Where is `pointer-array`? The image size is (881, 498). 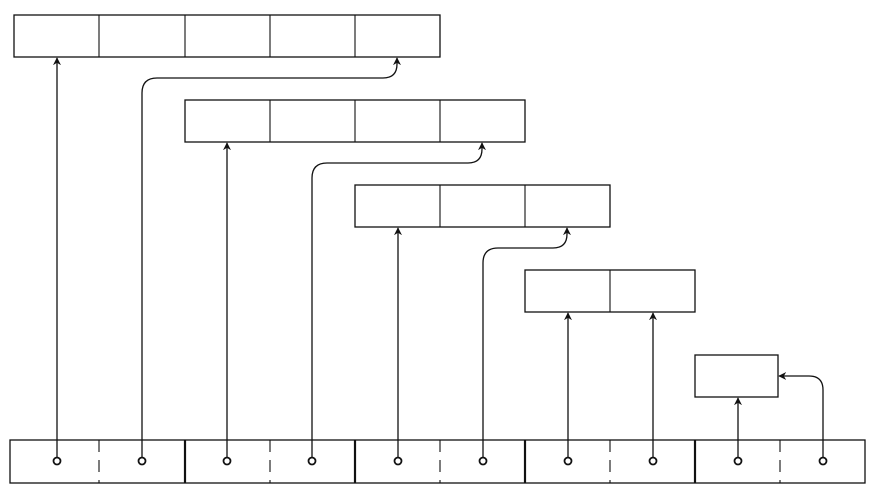
pointer-array is located at coordinates (437, 461).